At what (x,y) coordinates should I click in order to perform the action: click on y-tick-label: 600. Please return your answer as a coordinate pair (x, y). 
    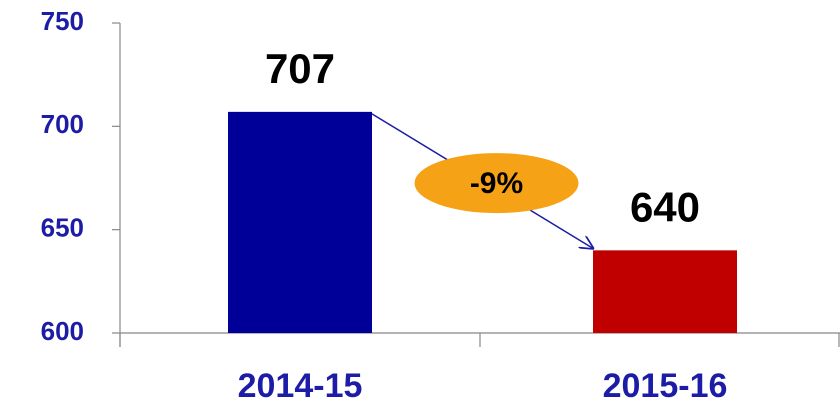
    Looking at the image, I should click on (62, 331).